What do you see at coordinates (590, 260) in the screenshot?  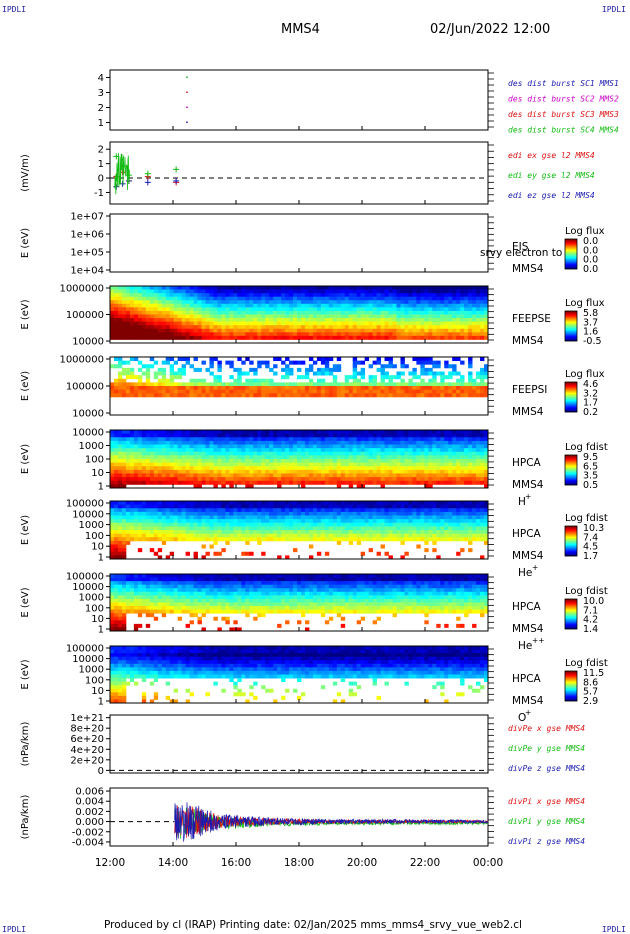 I see `colorbar-tick: 0.0` at bounding box center [590, 260].